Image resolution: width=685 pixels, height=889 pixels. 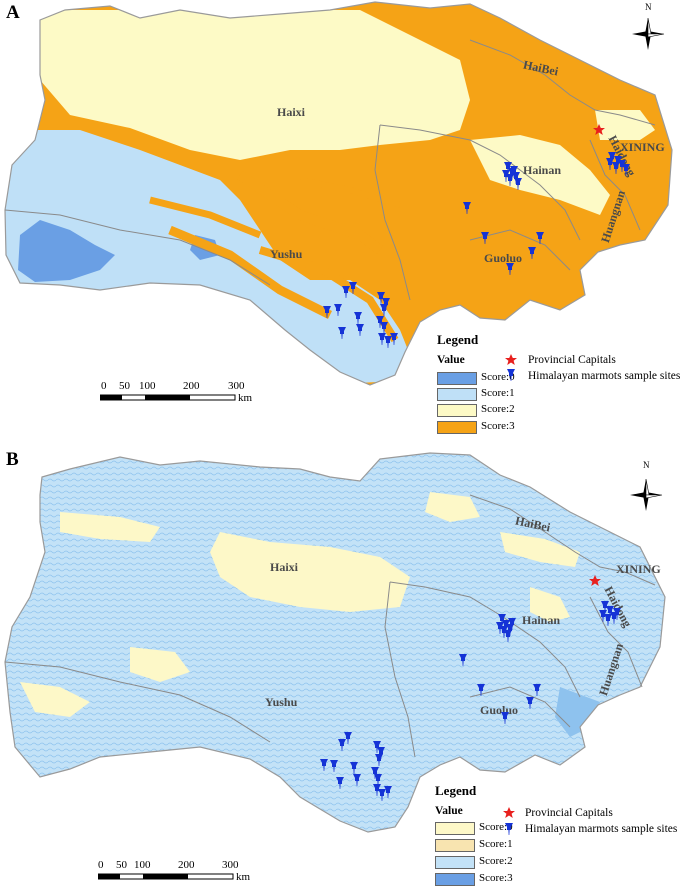 I want to click on legend-sites-label: Himalayan marmots sample sites, so click(x=601, y=829).